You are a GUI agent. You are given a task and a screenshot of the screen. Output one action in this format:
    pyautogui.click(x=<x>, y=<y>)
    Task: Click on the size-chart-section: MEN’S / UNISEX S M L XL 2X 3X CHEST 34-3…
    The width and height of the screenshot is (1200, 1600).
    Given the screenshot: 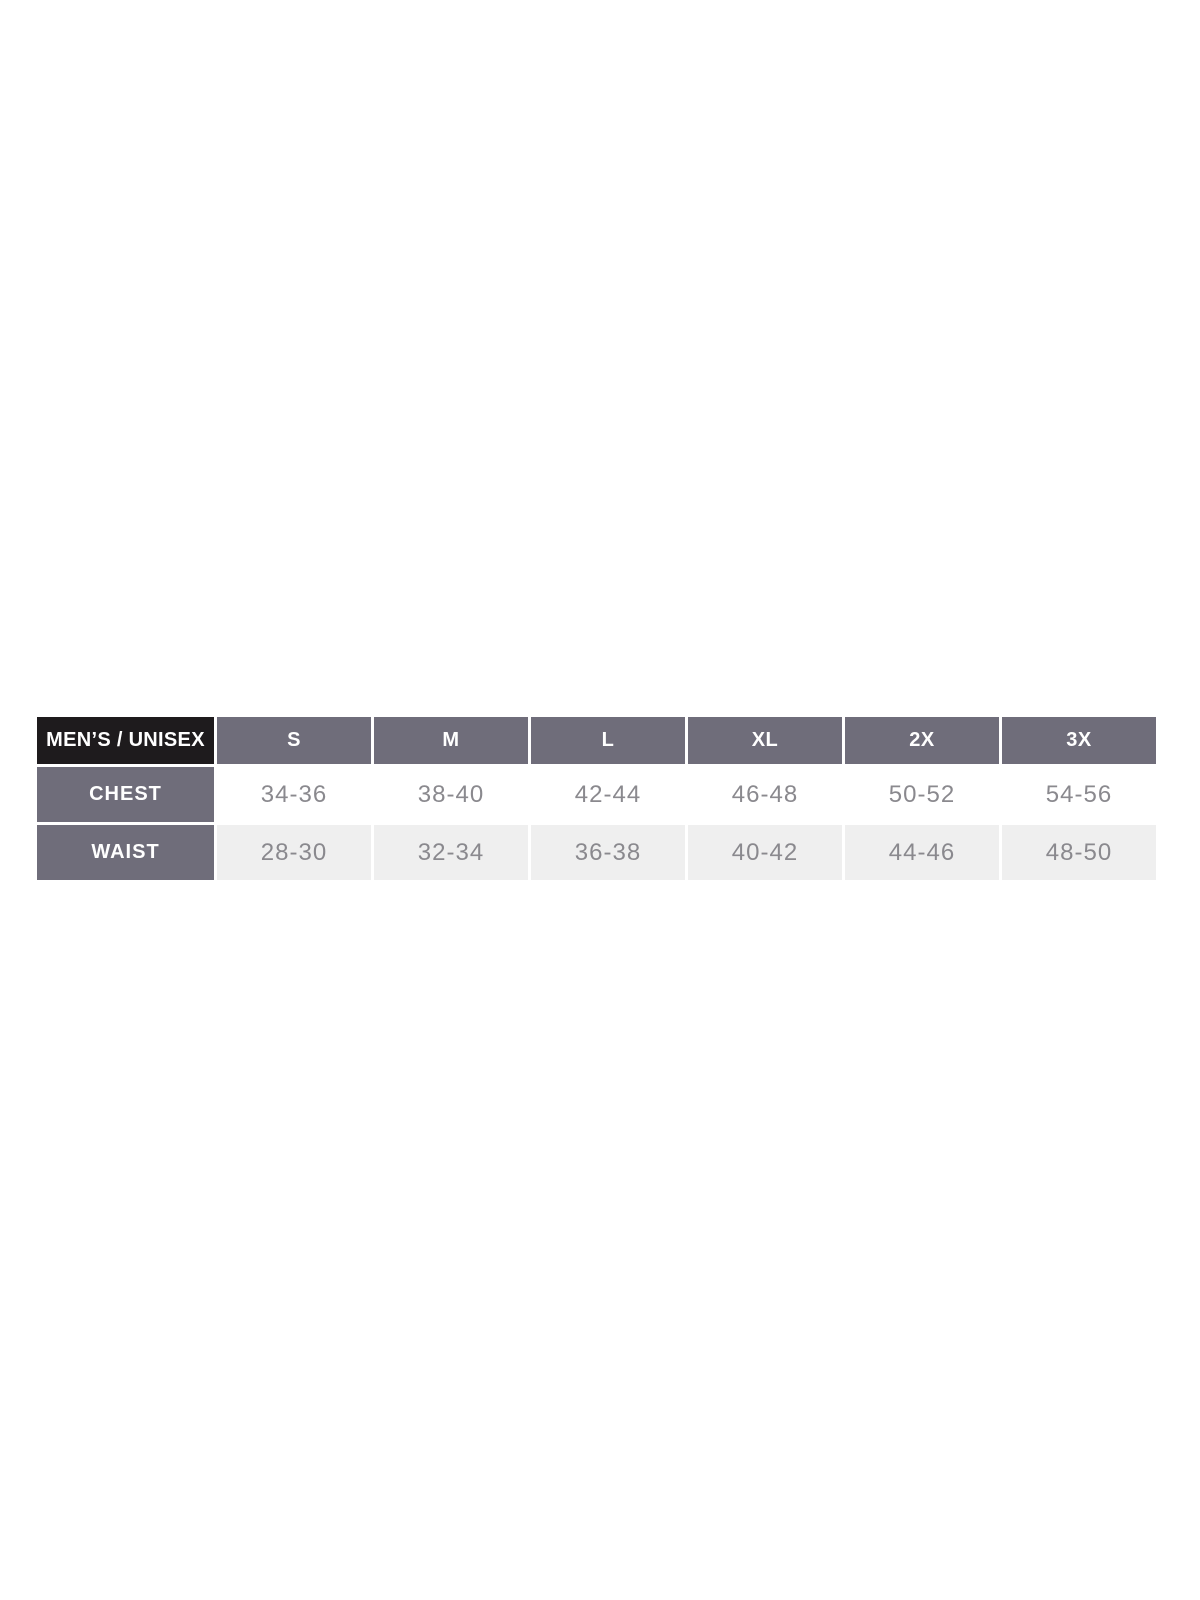 What is the action you would take?
    pyautogui.click(x=596, y=798)
    